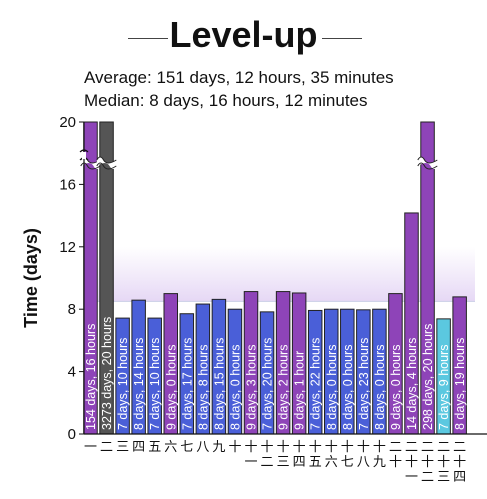 This screenshot has width=487, height=499. Describe the element at coordinates (284, 387) in the screenshot. I see `bar-value-label: 9 days, 2 hours` at that location.